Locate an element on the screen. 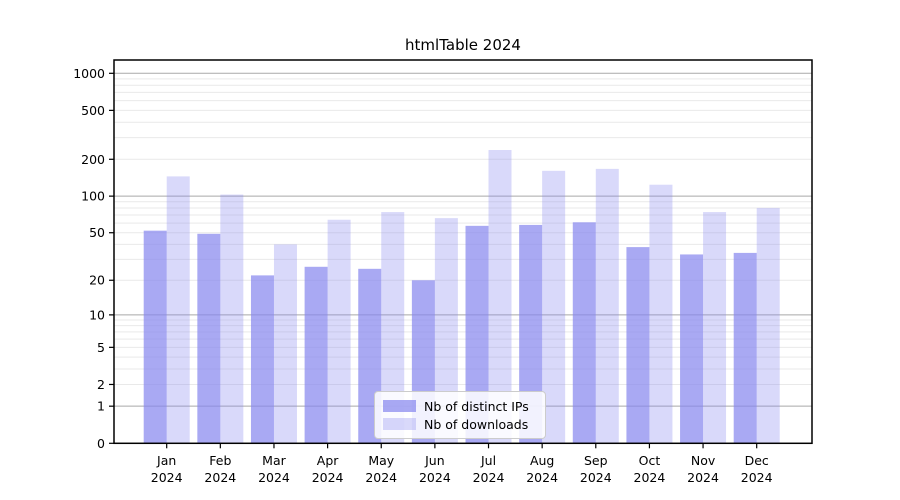 The image size is (900, 500). y-tick-label: 5 is located at coordinates (101, 347).